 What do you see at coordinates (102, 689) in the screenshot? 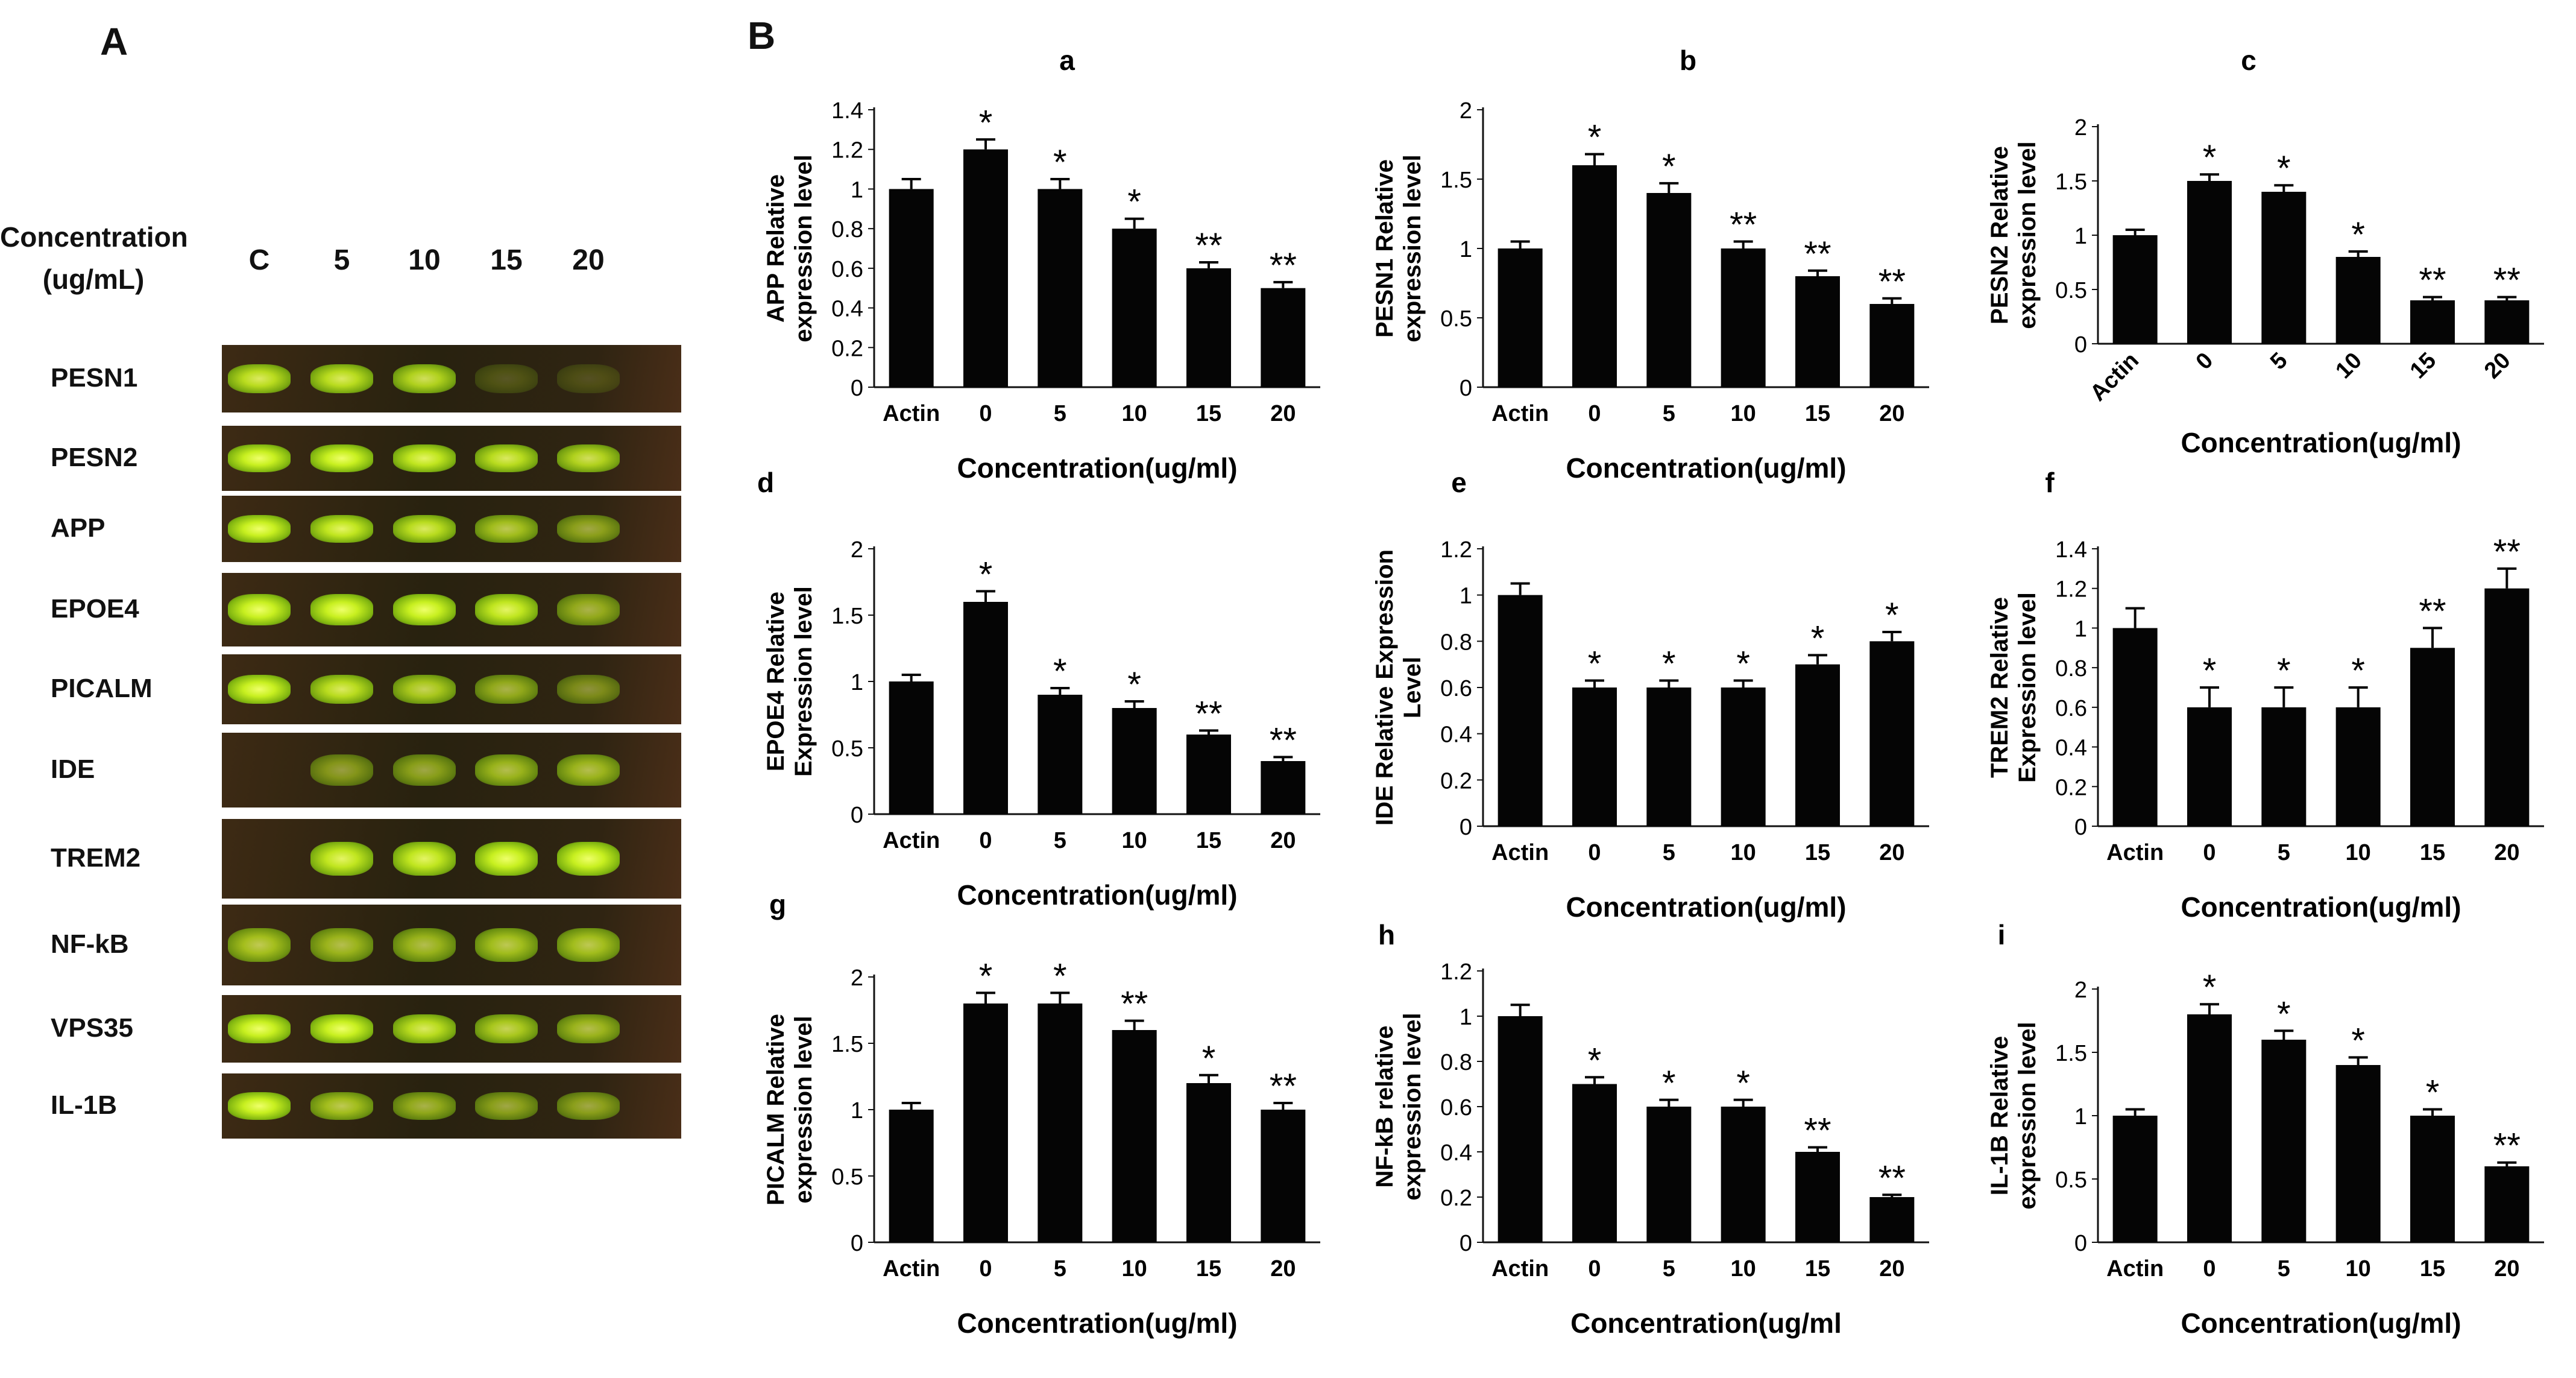
I see `gel-row-label: PICALM` at bounding box center [102, 689].